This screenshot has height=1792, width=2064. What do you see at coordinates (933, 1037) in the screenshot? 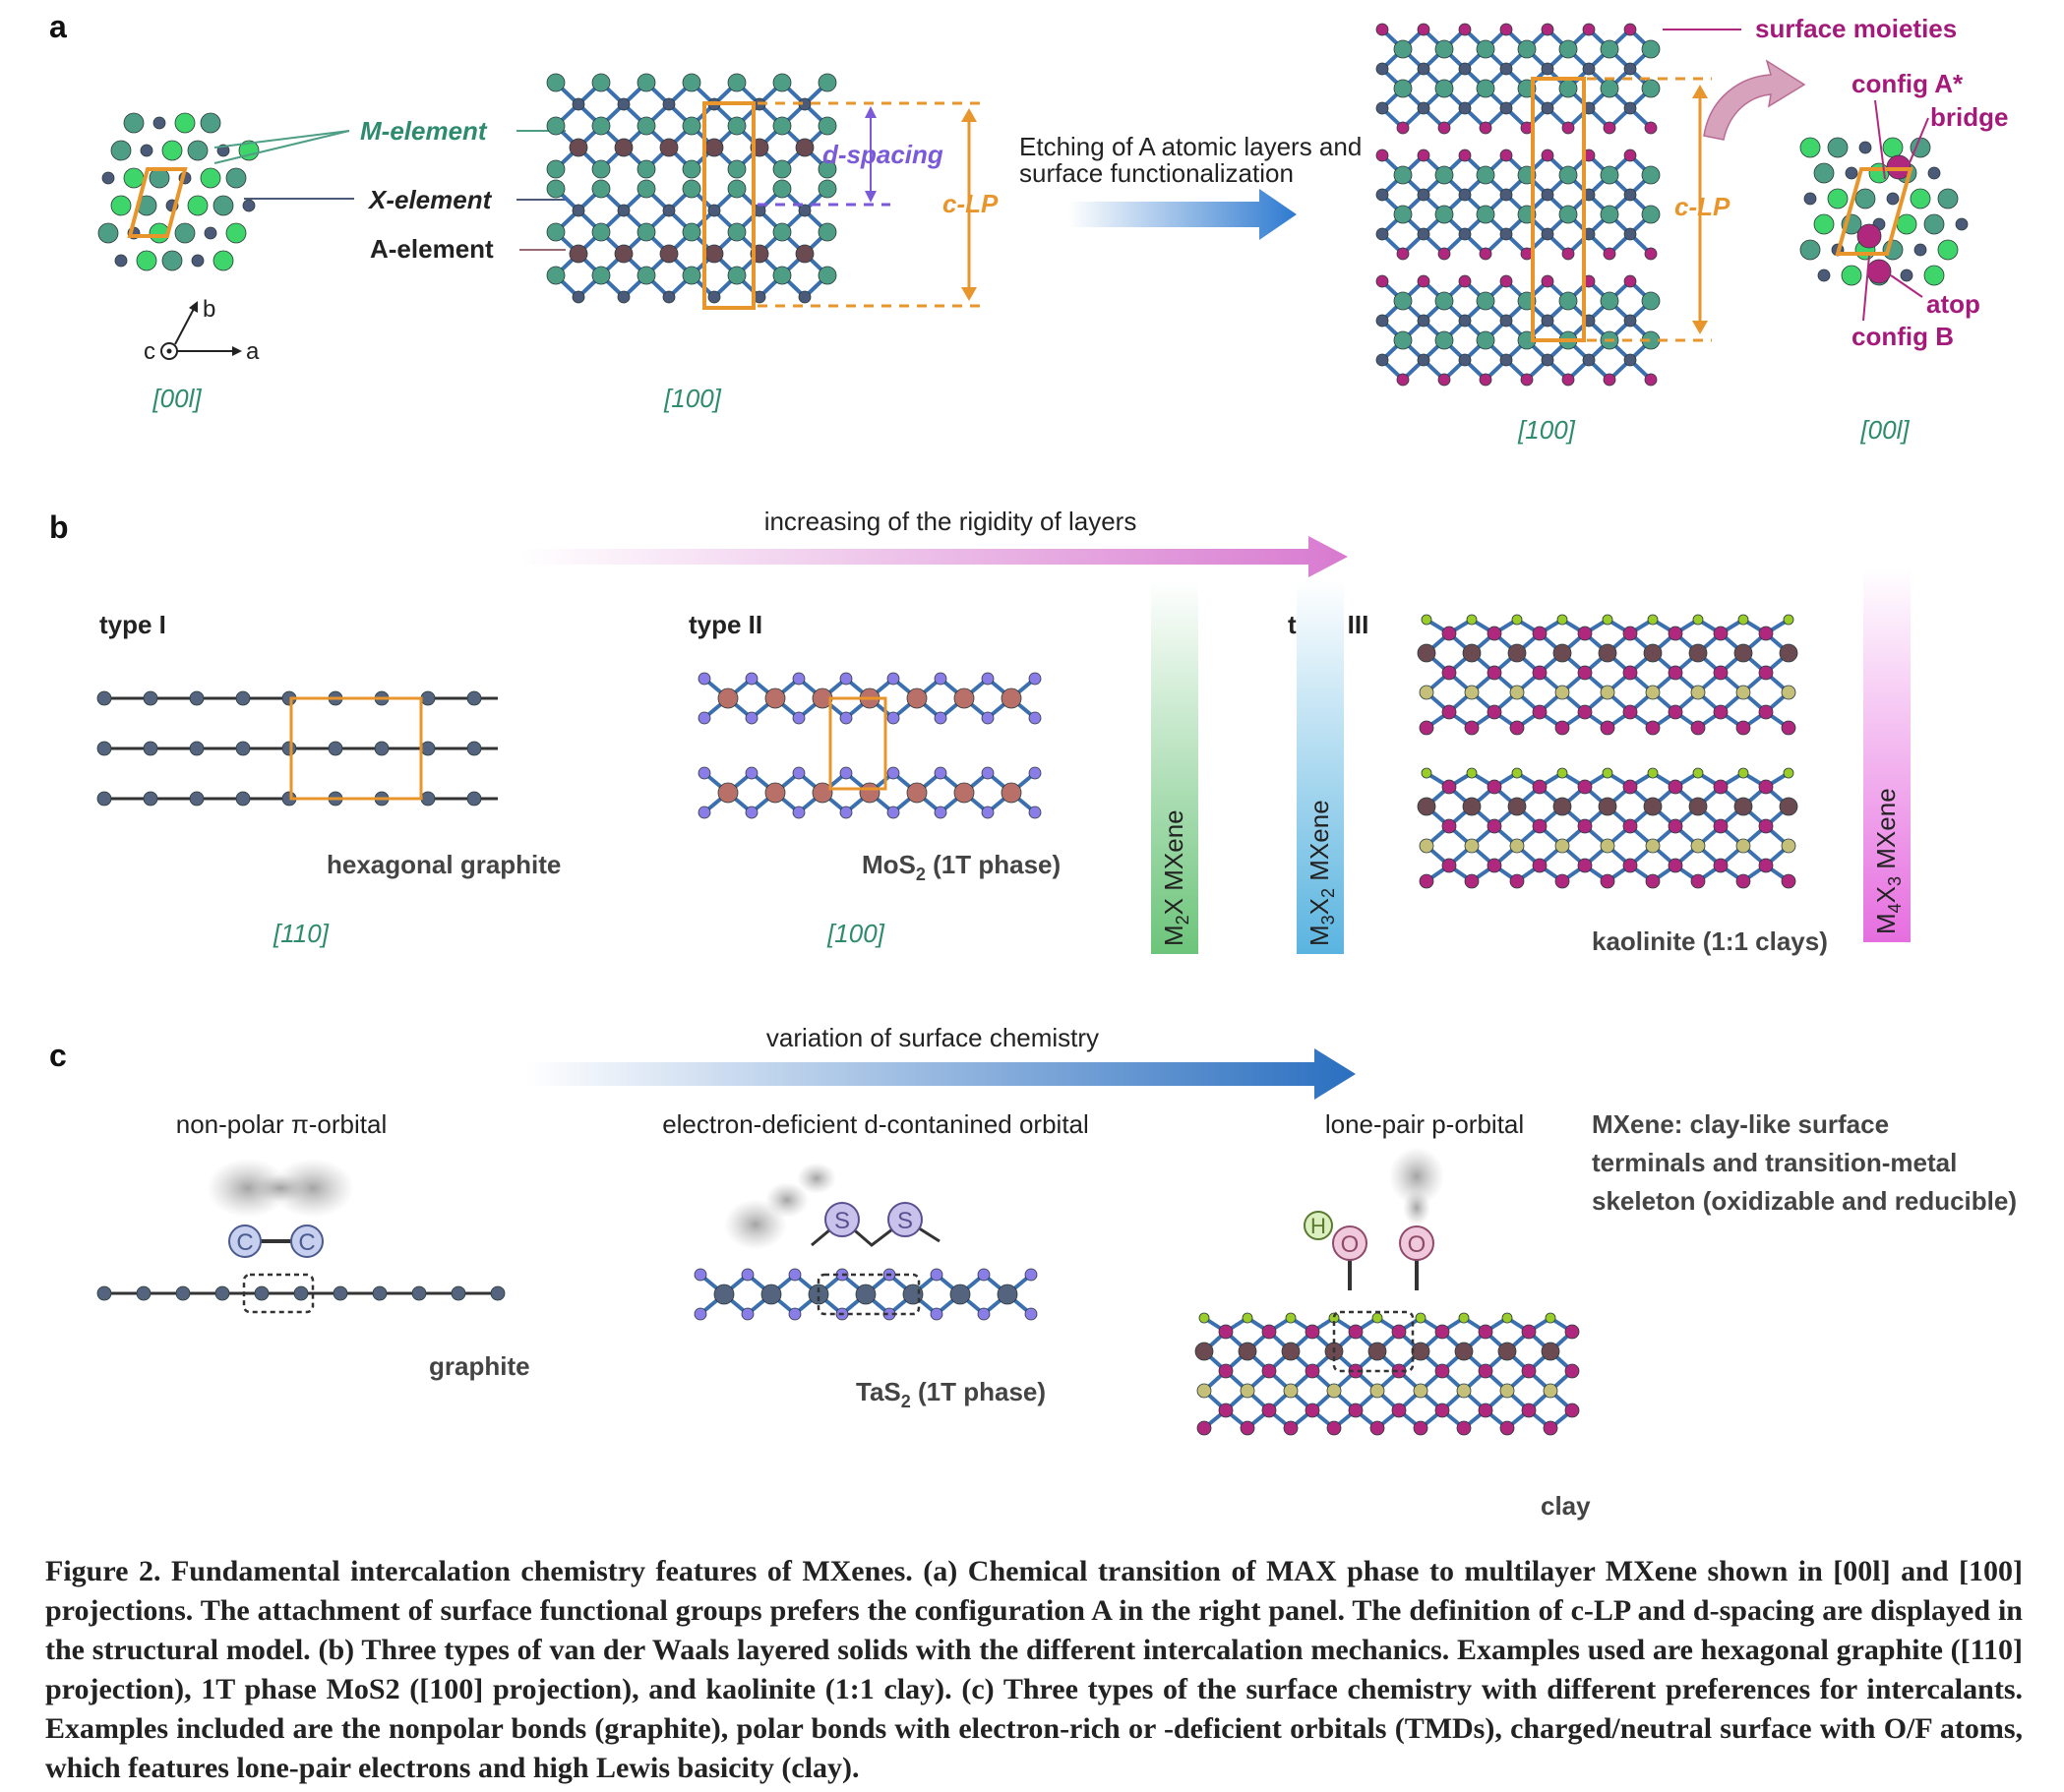
I see `surface-chem-arrow-text: variation of surface chemistry` at bounding box center [933, 1037].